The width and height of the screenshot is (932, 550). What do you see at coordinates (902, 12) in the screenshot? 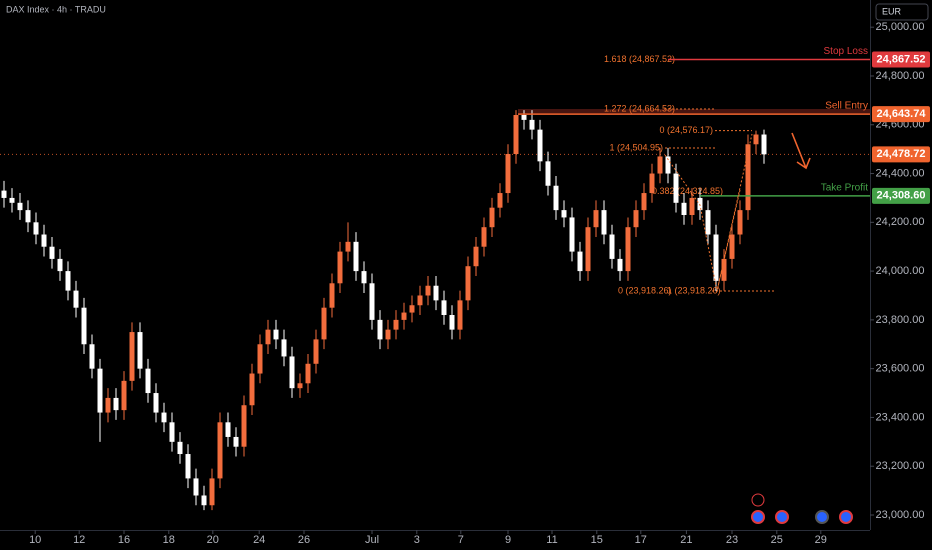
I see `currency-box` at bounding box center [902, 12].